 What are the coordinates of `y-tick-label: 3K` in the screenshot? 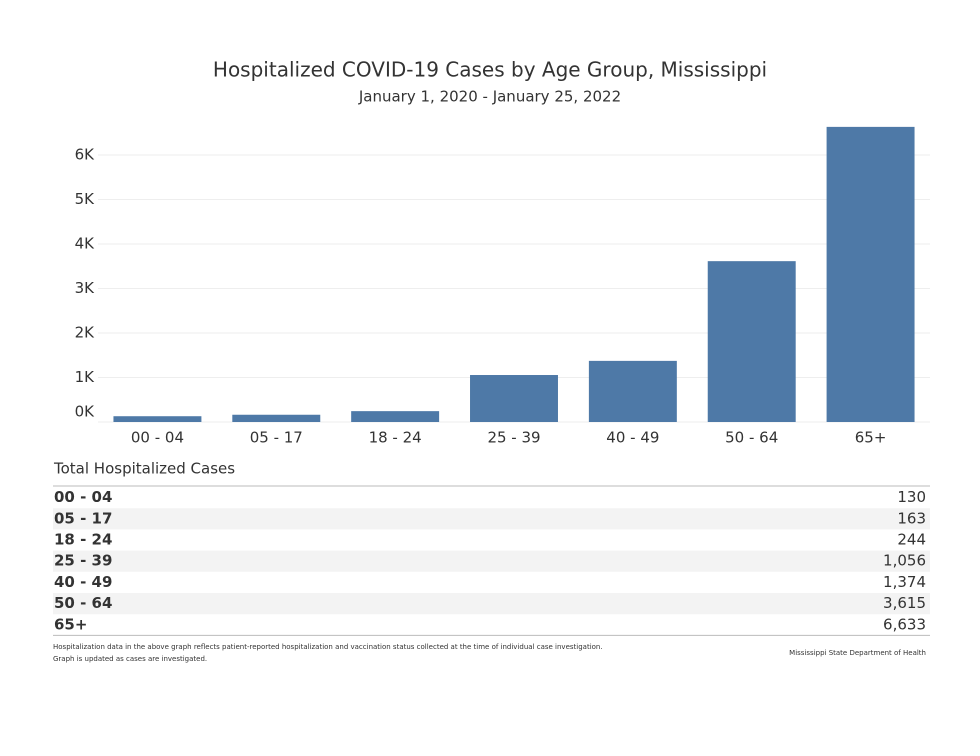 It's located at (85, 288).